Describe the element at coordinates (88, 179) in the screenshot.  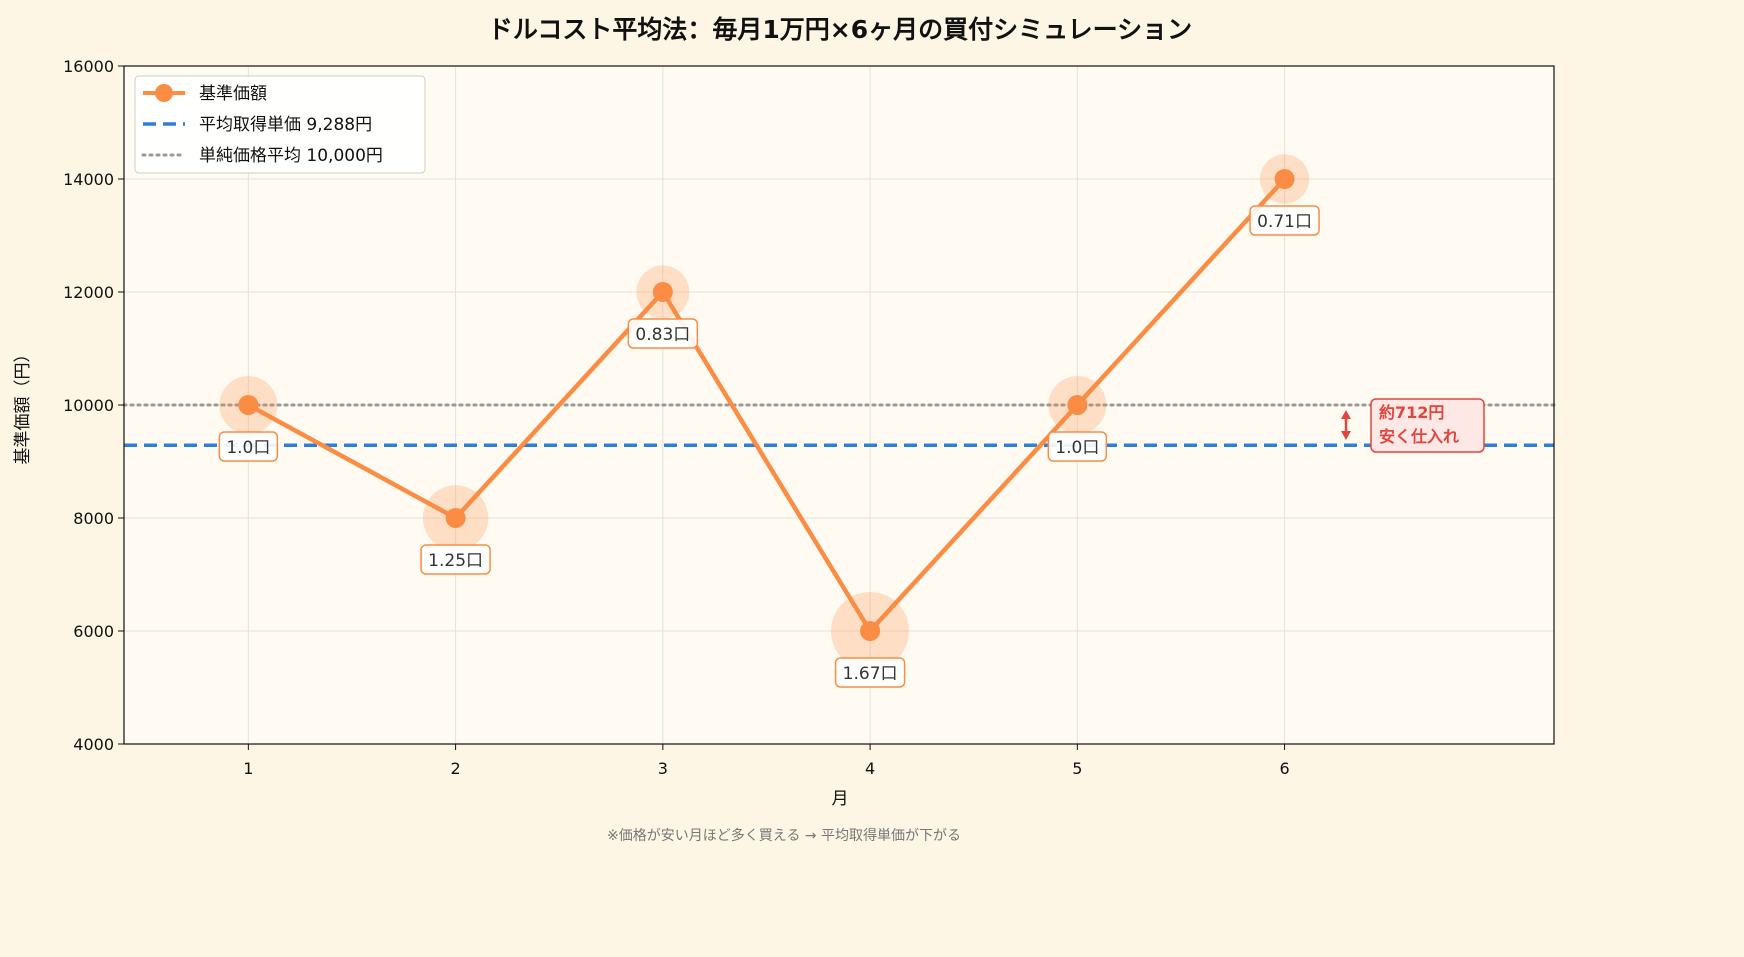
I see `y-tick-label: 14000` at that location.